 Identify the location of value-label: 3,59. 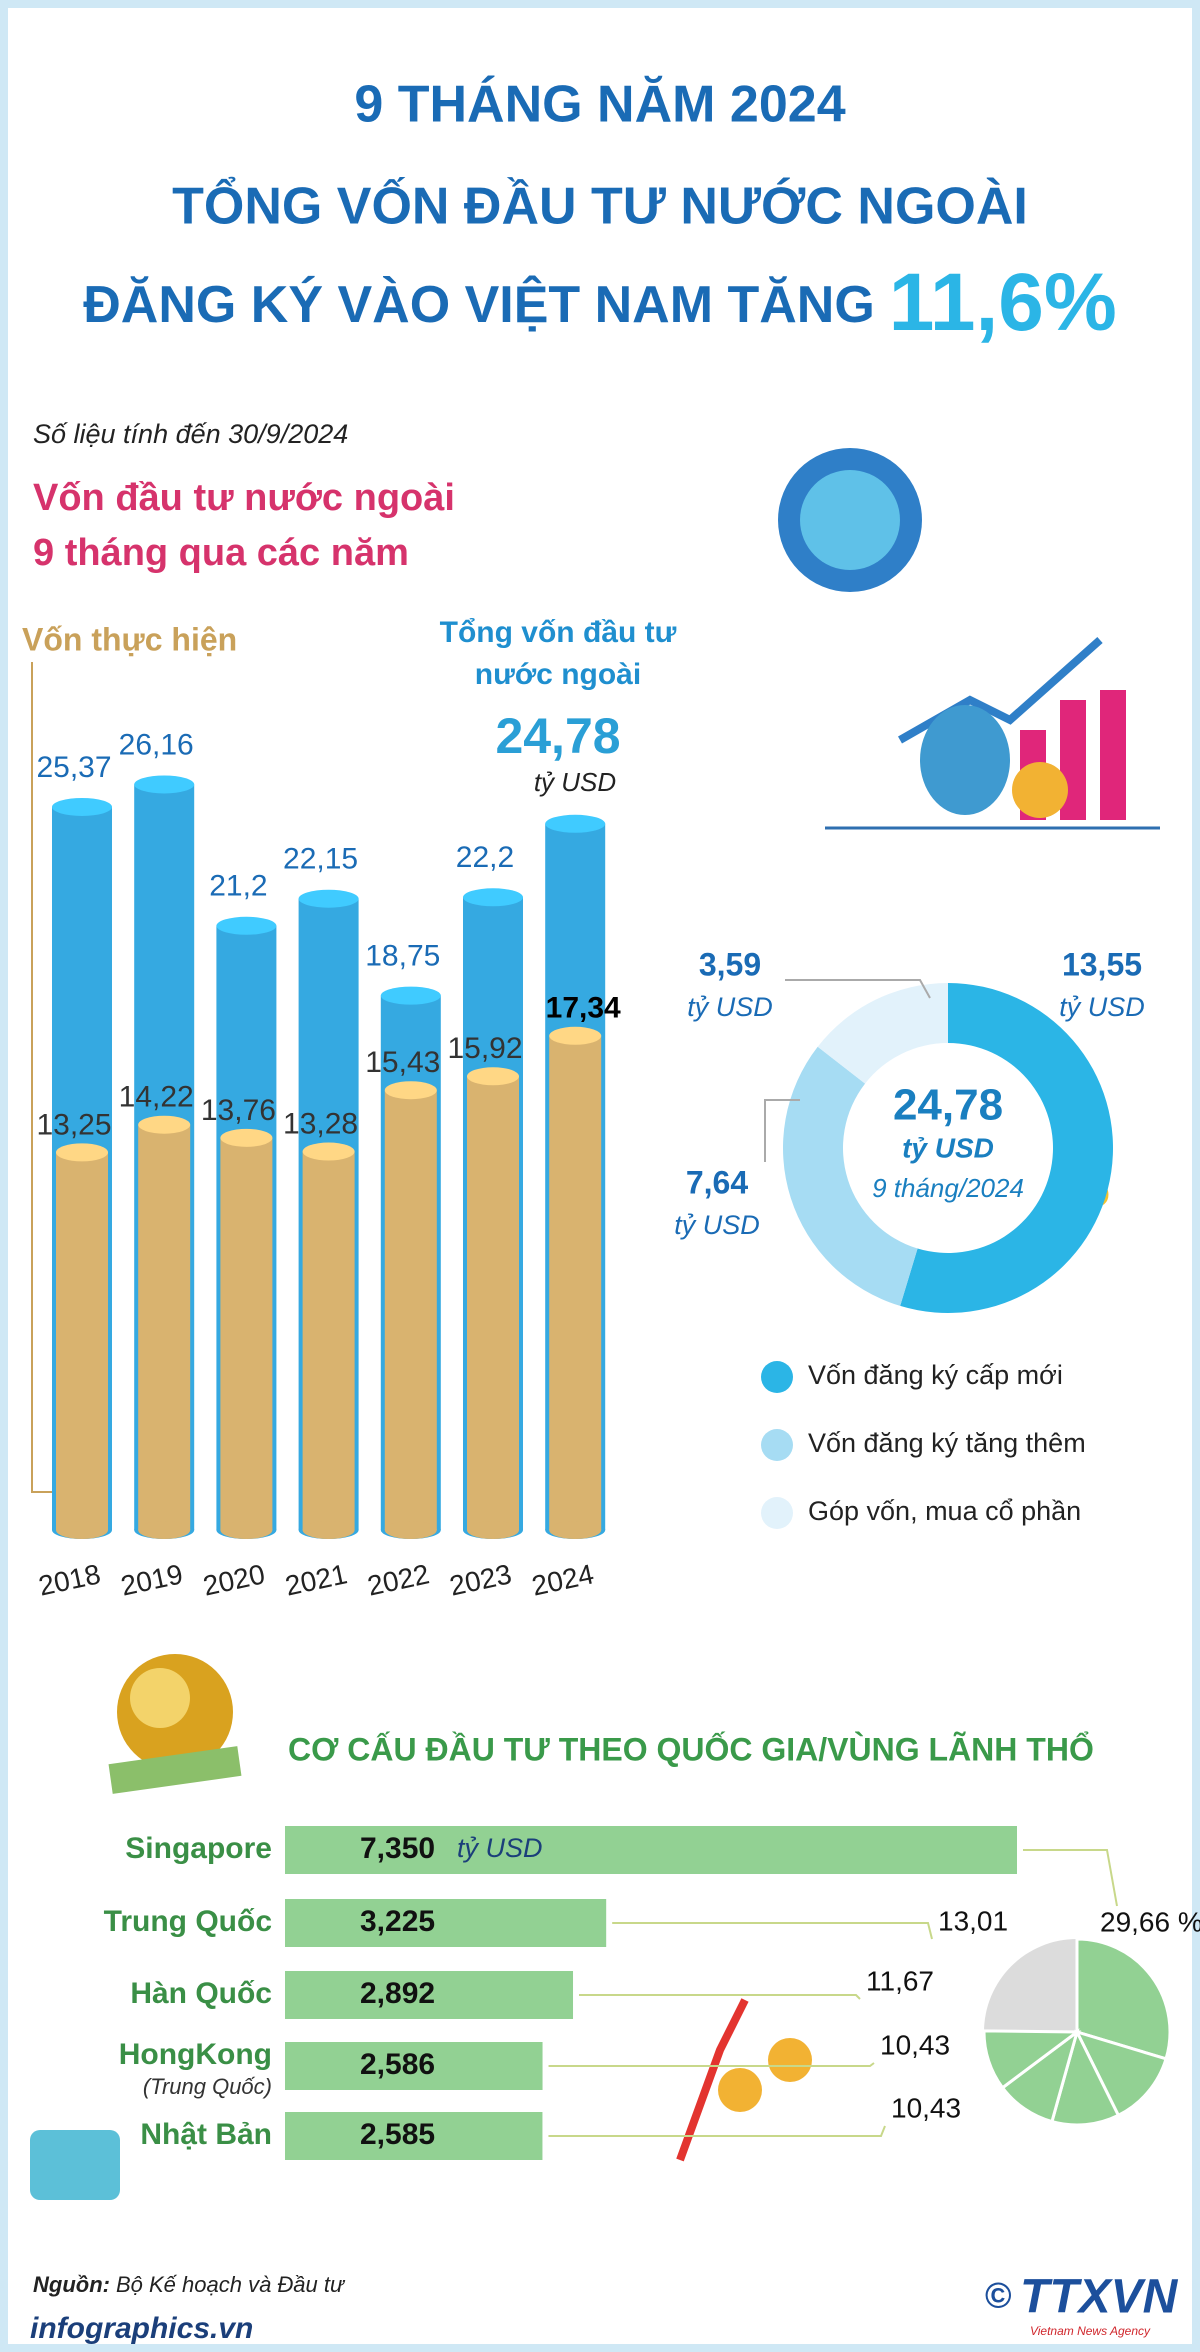
(730, 964).